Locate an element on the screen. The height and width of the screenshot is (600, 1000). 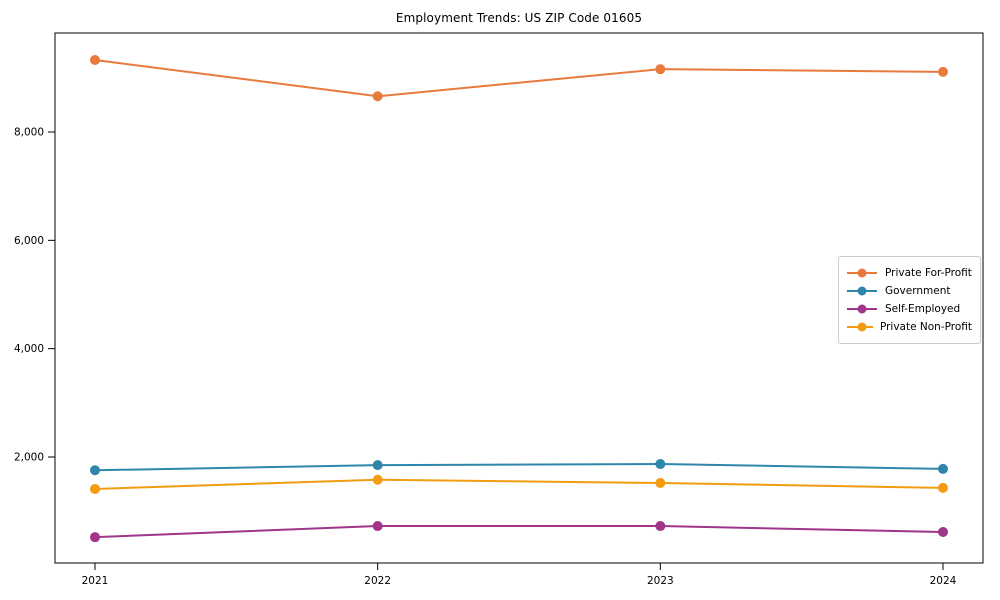
y-tick-label: 4,000 is located at coordinates (29, 349).